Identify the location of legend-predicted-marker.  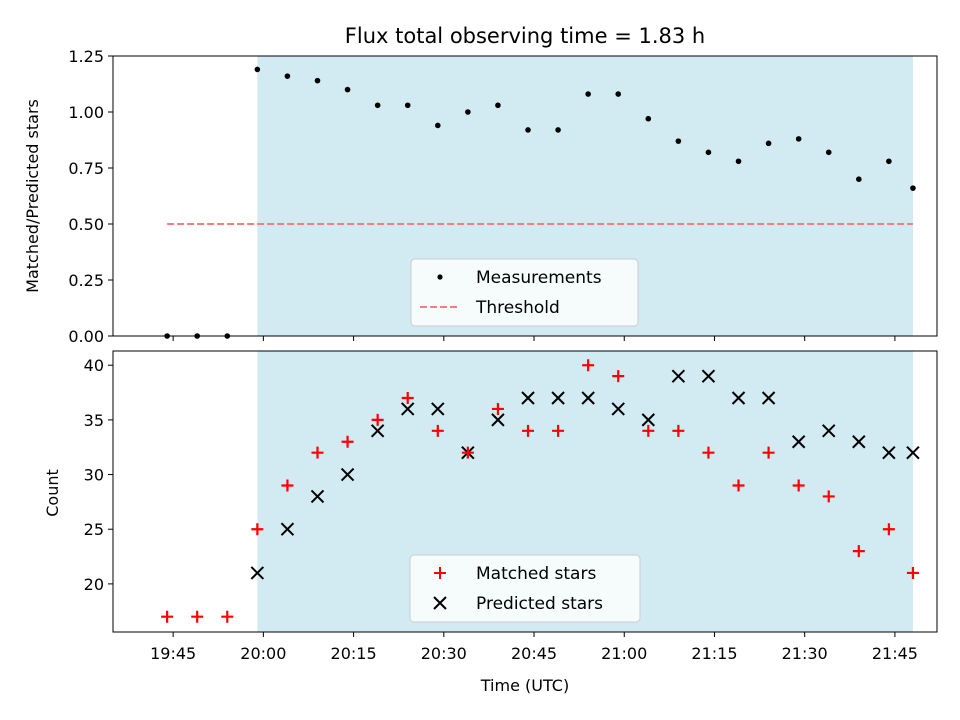
(440, 603).